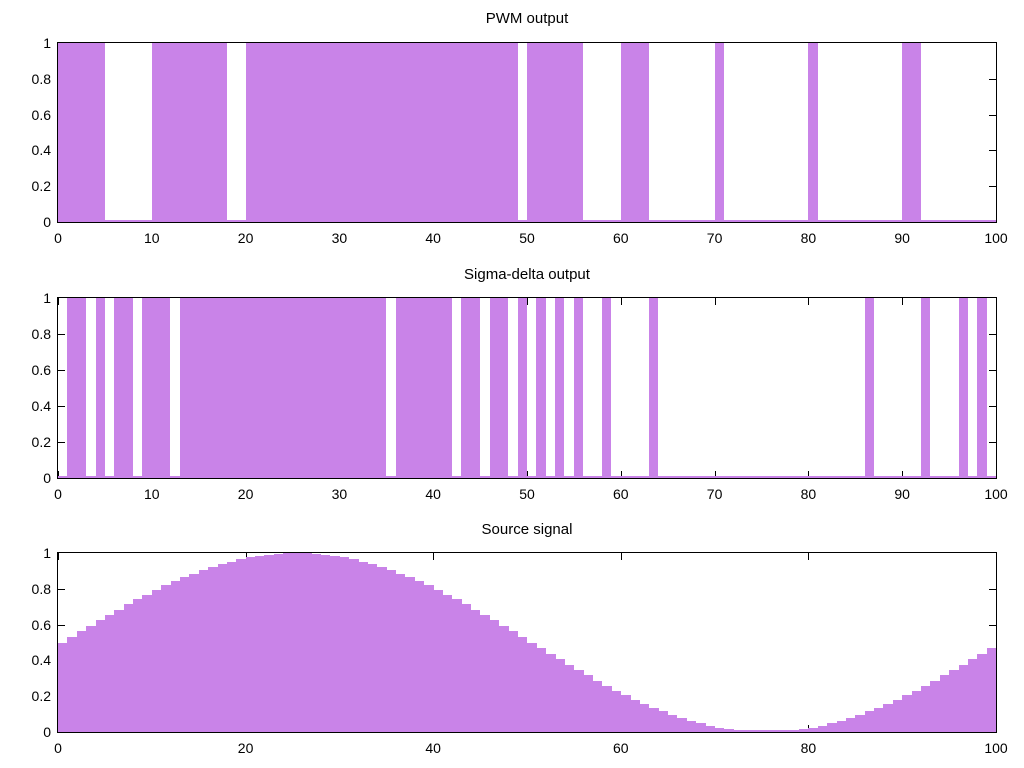 Image resolution: width=1024 pixels, height=768 pixels. What do you see at coordinates (527, 529) in the screenshot?
I see `plot-title-source: Source signal` at bounding box center [527, 529].